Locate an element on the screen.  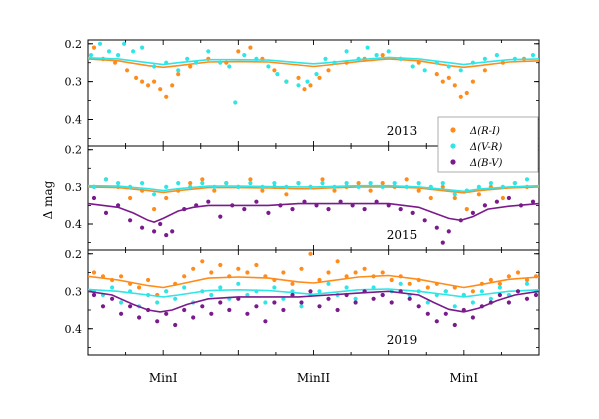
panel-year-label: 2013 is located at coordinates (402, 131).